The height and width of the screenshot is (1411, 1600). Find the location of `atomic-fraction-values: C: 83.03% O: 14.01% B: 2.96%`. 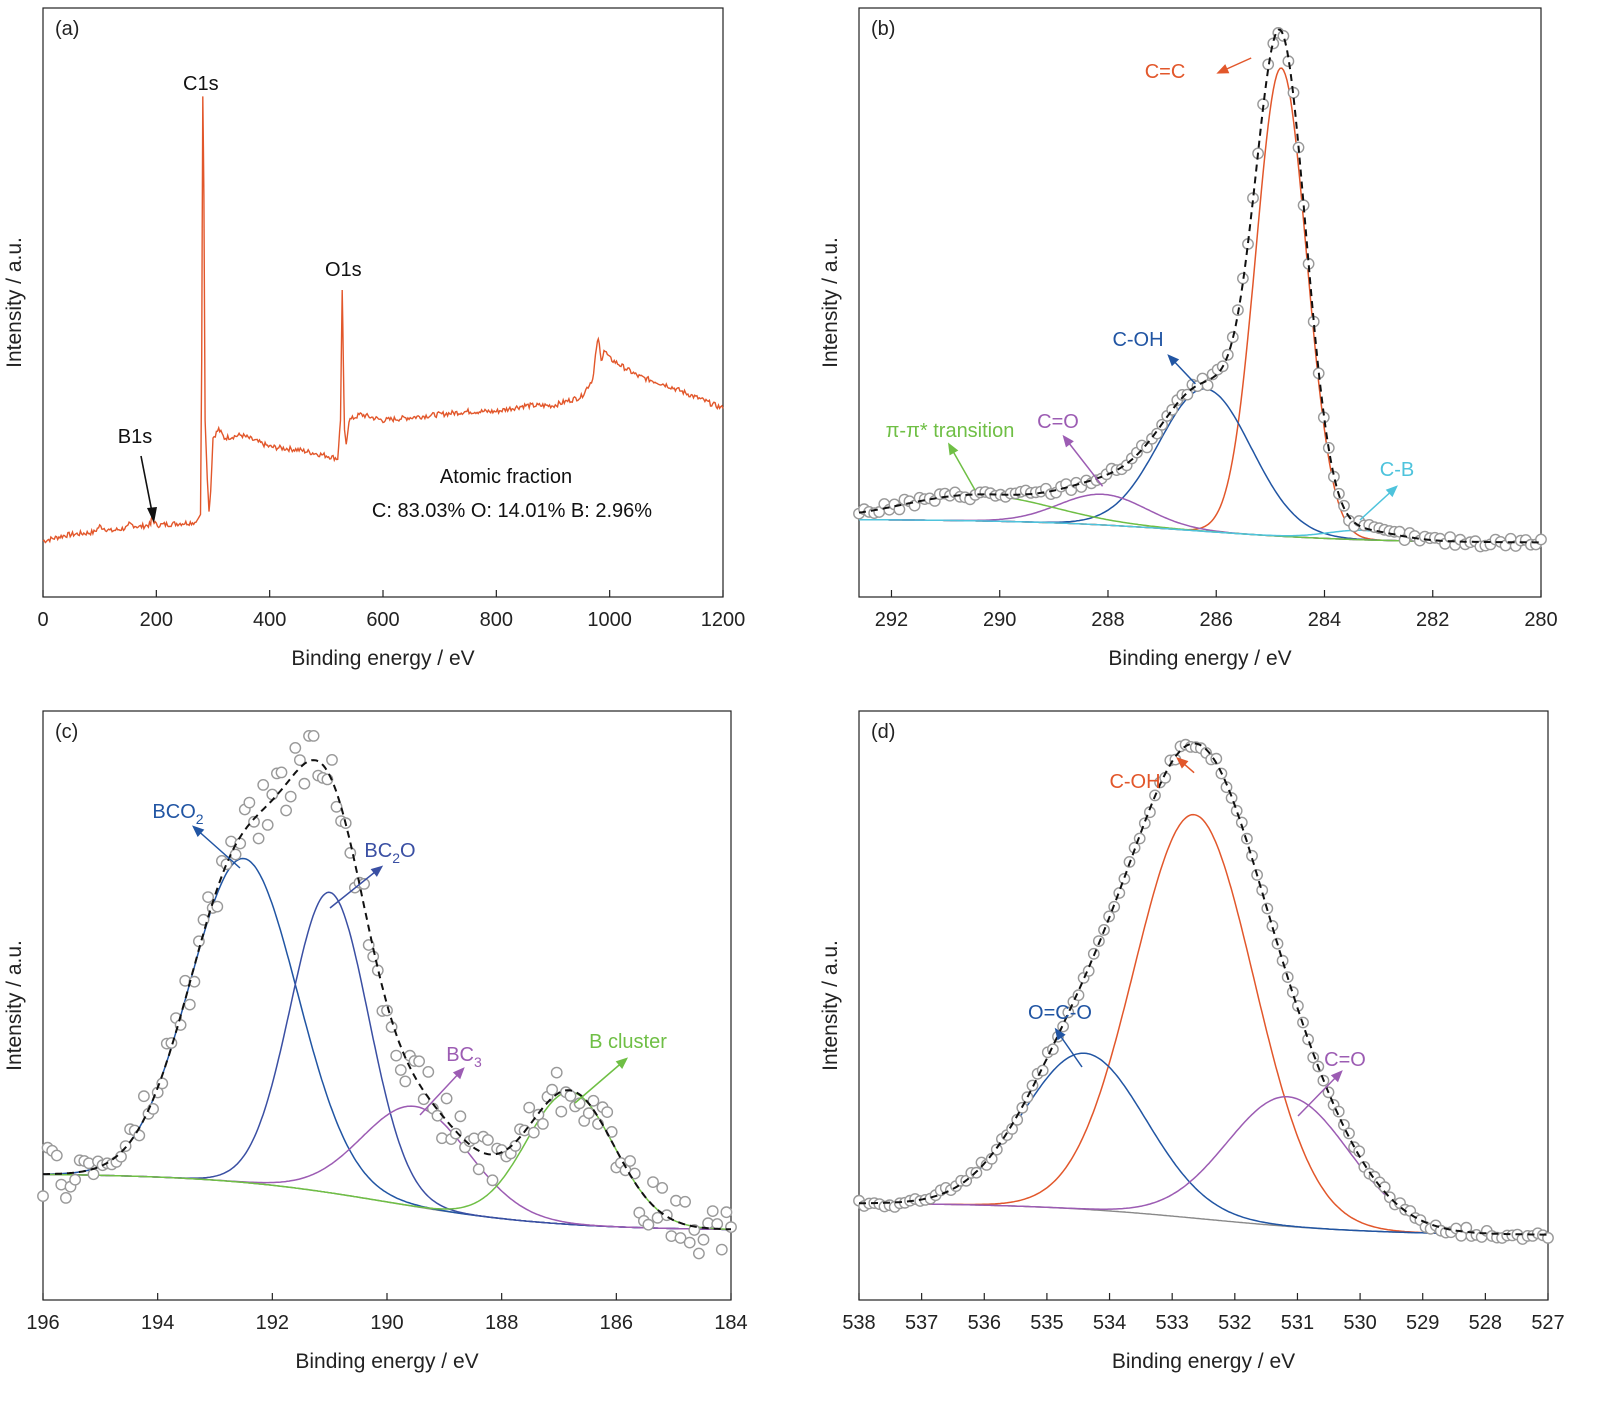

atomic-fraction-values: C: 83.03% O: 14.01% B: 2.96% is located at coordinates (512, 511).